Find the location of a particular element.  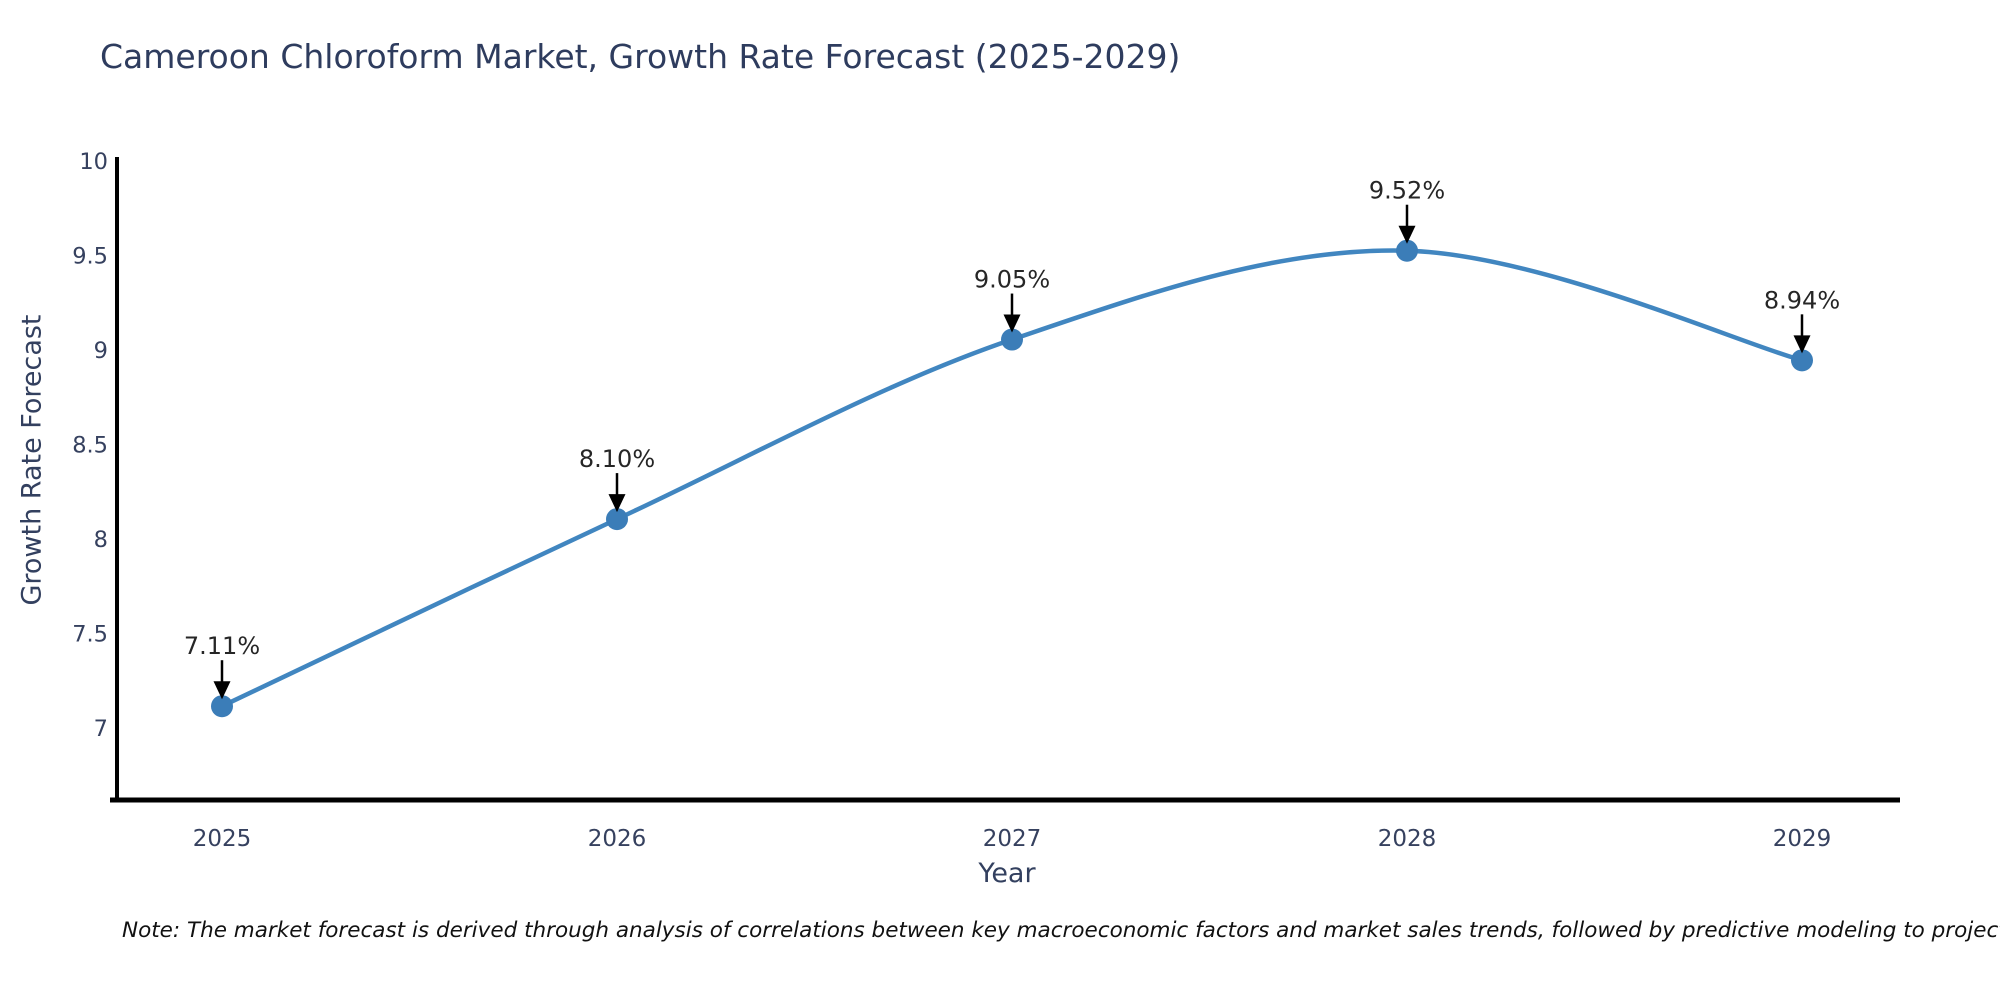

x-tick-label: 2025 is located at coordinates (222, 839).